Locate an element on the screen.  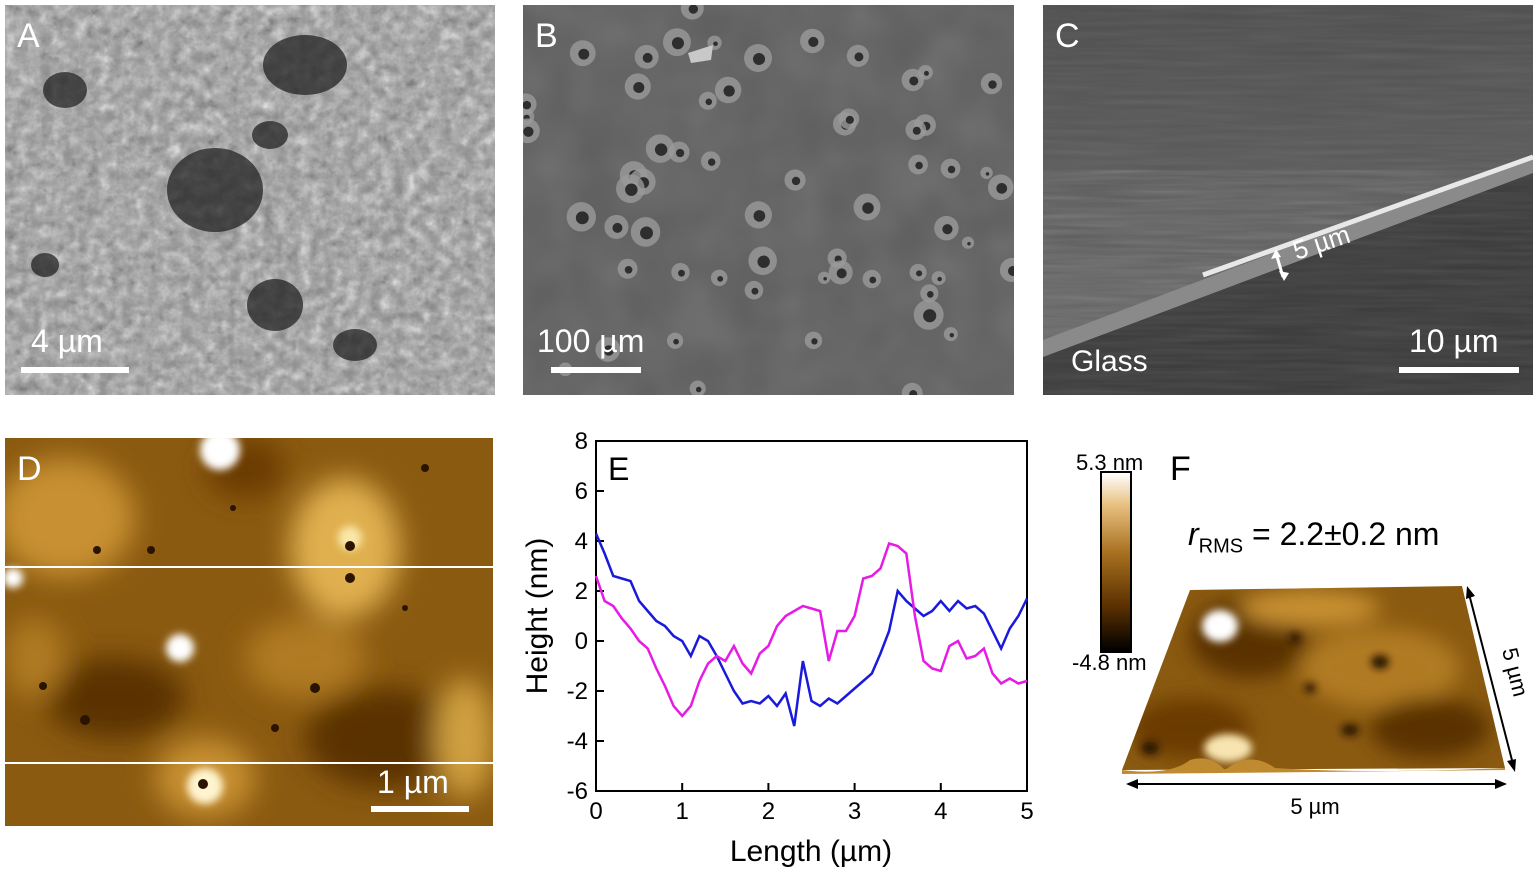
panel-e-x-tick-label: 1 is located at coordinates (682, 811).